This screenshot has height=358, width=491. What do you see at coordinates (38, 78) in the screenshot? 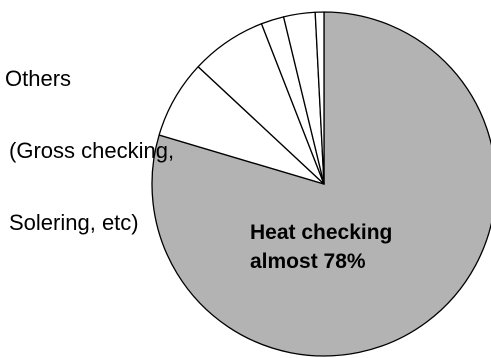
I see `others-label-line1: Others` at bounding box center [38, 78].